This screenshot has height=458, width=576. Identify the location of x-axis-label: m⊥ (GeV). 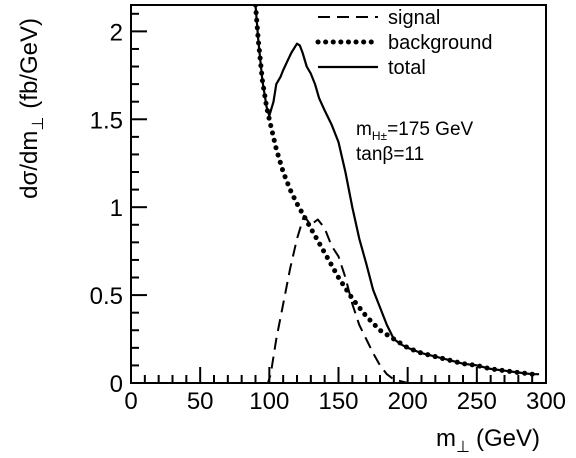
(488, 440).